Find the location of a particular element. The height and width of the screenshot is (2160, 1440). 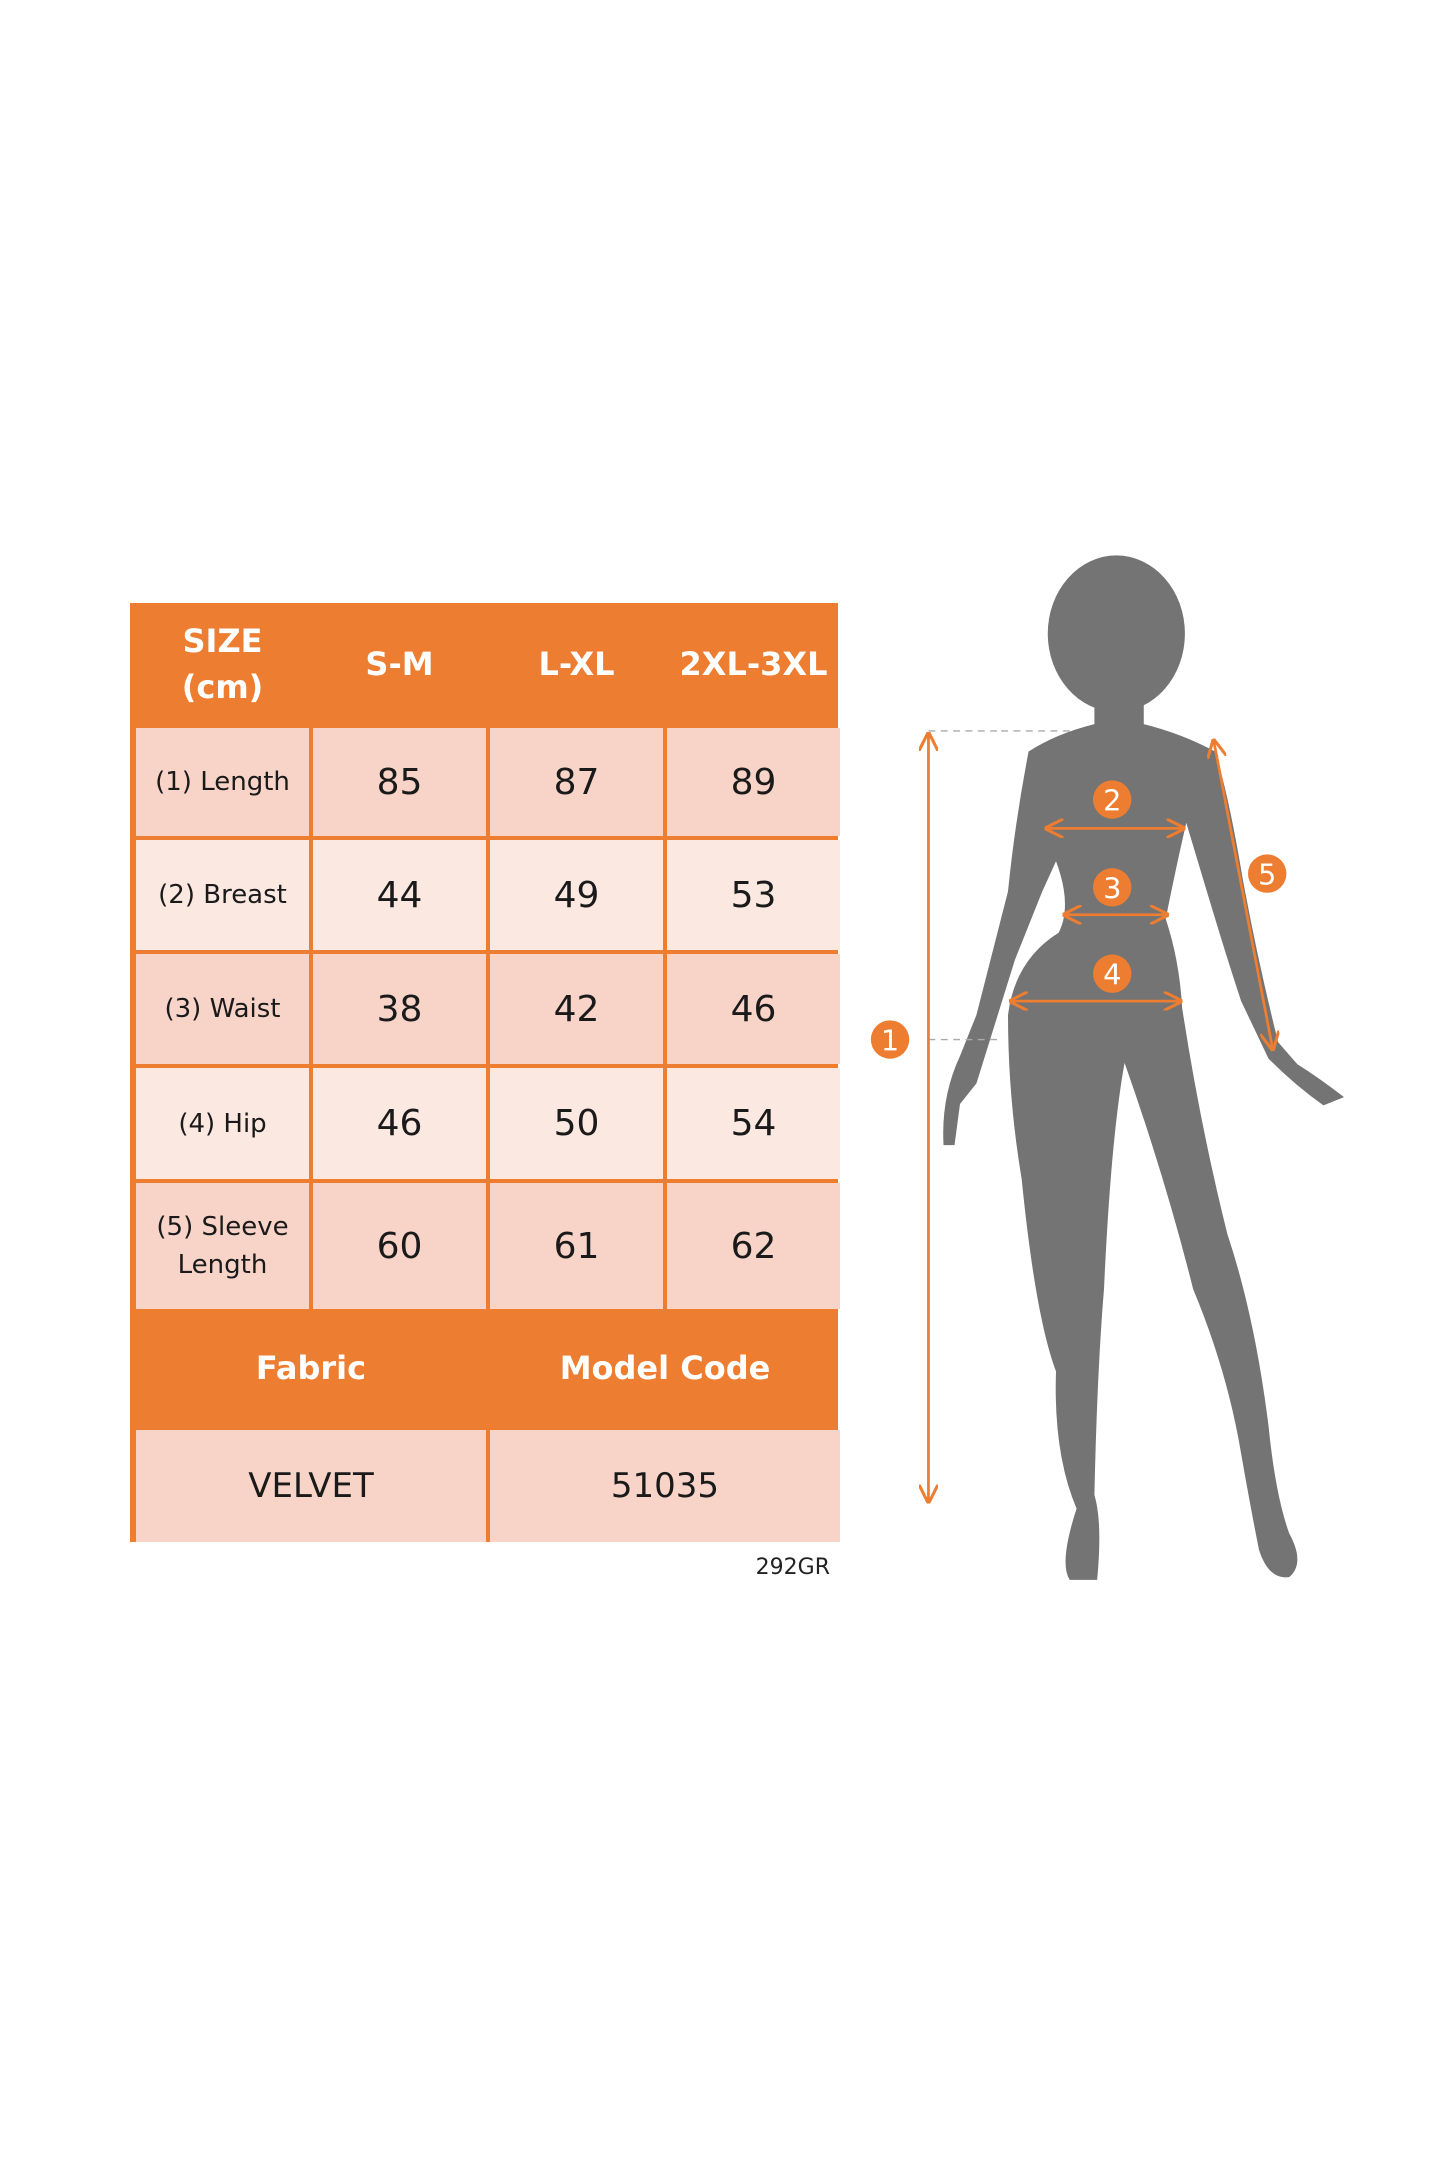

product-code-note: 292GR is located at coordinates (792, 1567).